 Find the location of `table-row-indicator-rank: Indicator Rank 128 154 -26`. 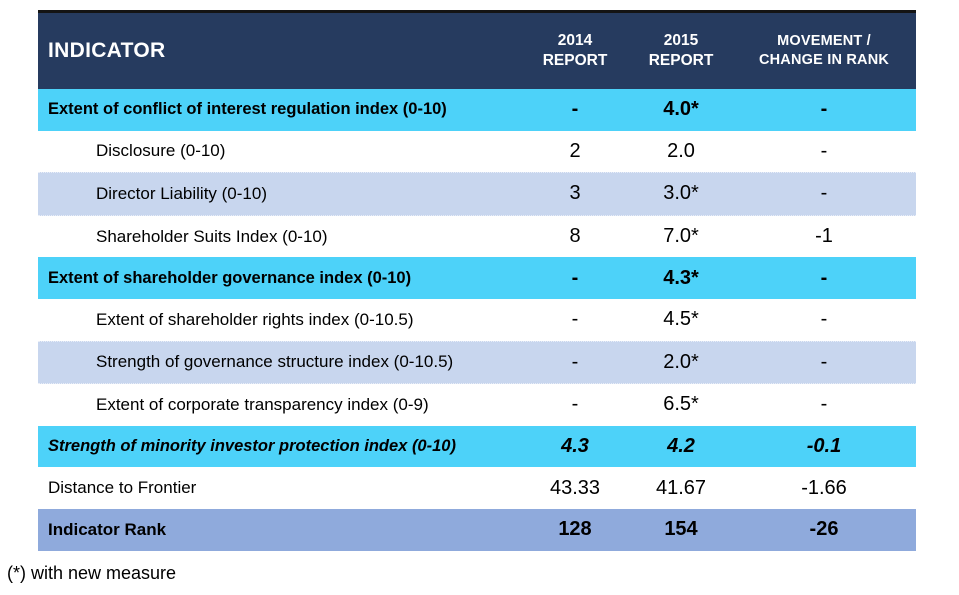

table-row-indicator-rank: Indicator Rank 128 154 -26 is located at coordinates (477, 529).